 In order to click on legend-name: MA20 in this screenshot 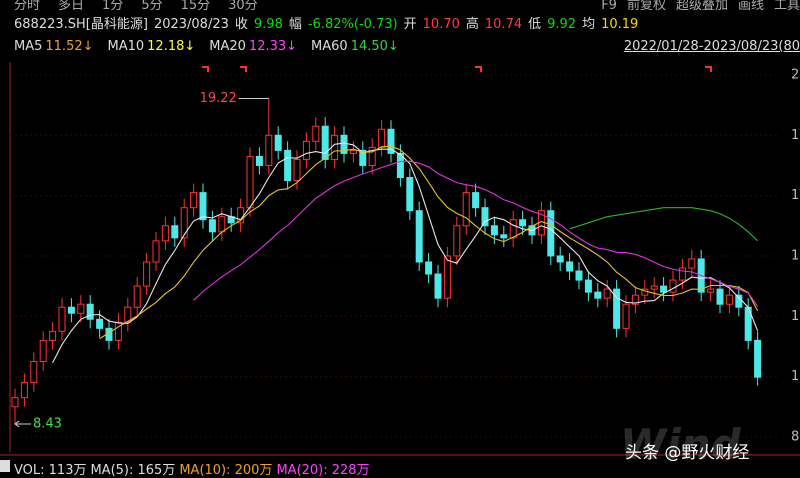, I will do `click(227, 46)`.